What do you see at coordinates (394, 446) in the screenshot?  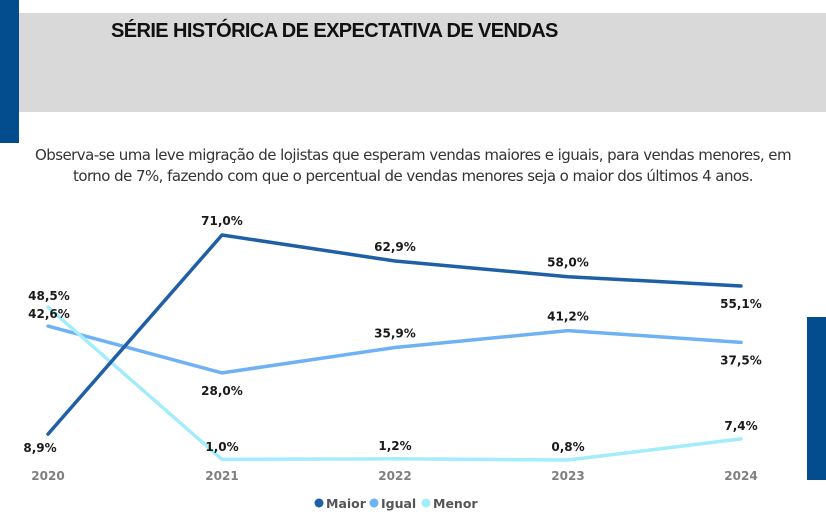 I see `data-label-menor-2022: 1,2%` at bounding box center [394, 446].